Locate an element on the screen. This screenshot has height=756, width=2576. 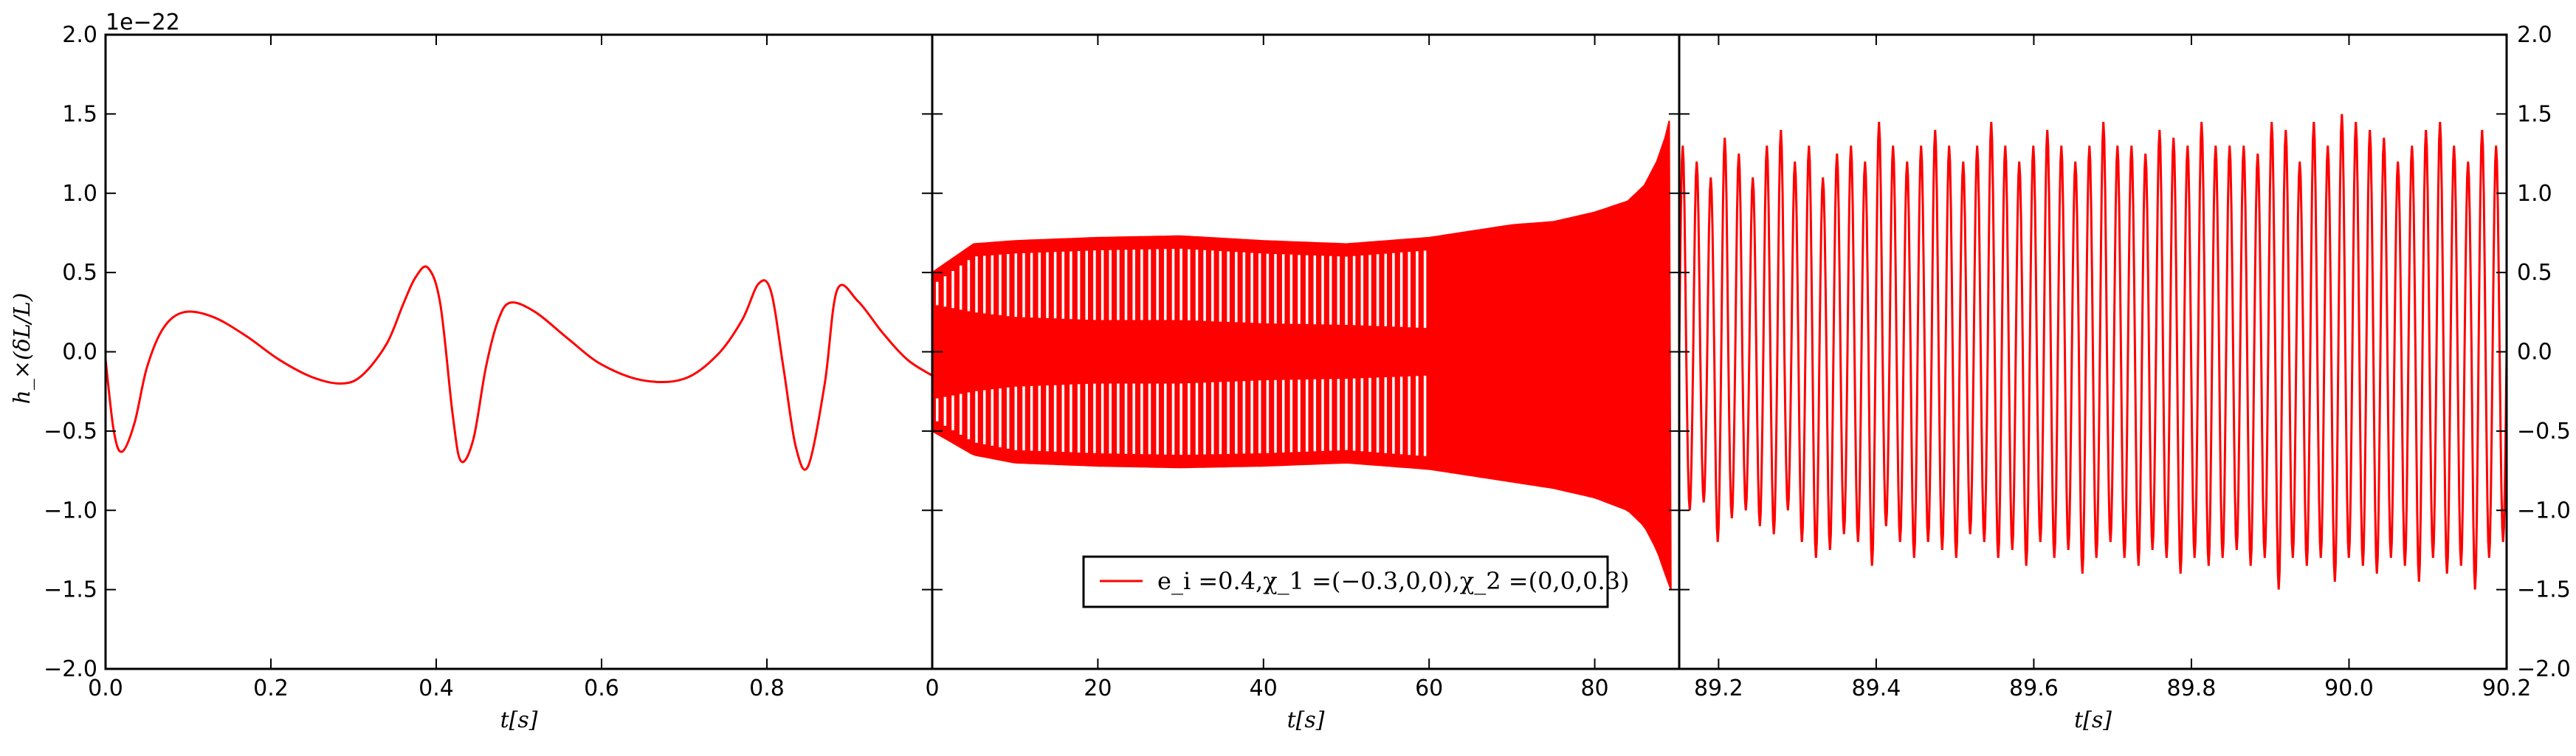
y-tick-label-right: −1.0 is located at coordinates (2544, 510).